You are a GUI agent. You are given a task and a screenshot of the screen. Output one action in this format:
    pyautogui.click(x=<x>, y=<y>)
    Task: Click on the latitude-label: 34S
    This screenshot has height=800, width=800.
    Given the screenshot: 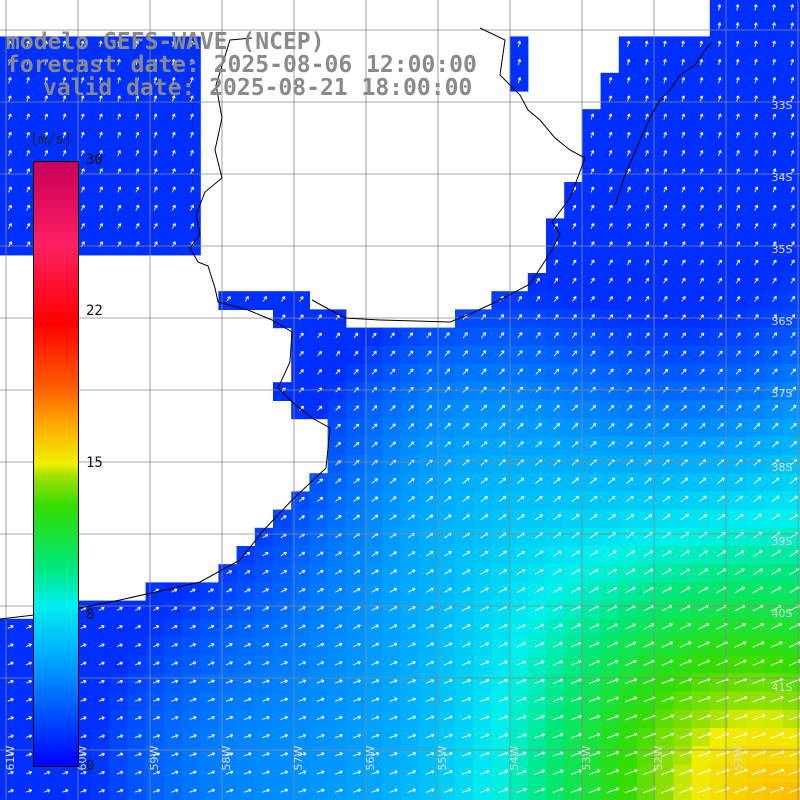 What is the action you would take?
    pyautogui.click(x=782, y=177)
    